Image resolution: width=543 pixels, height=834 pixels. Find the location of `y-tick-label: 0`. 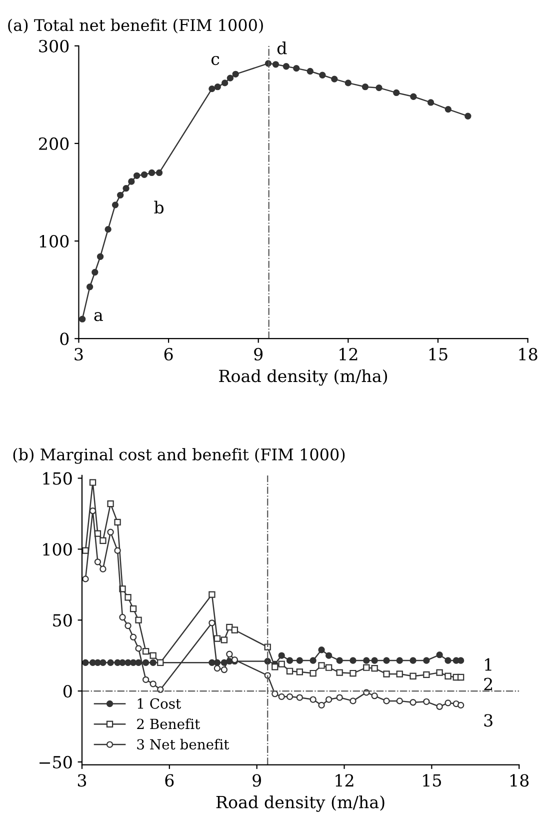

y-tick-label: 0 is located at coordinates (67, 691).